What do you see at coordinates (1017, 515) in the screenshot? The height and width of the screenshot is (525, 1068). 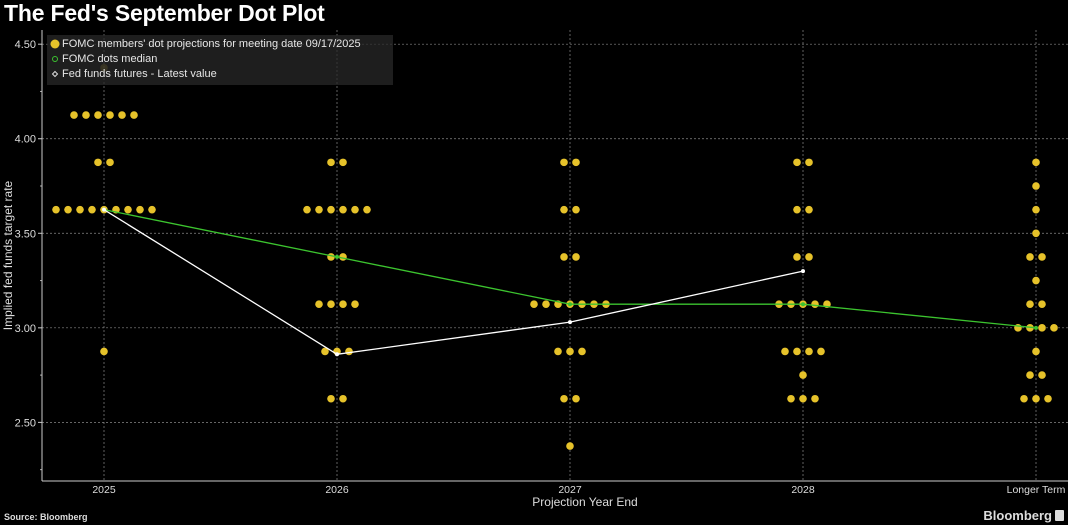 I see `logo-text: Bloomberg` at bounding box center [1017, 515].